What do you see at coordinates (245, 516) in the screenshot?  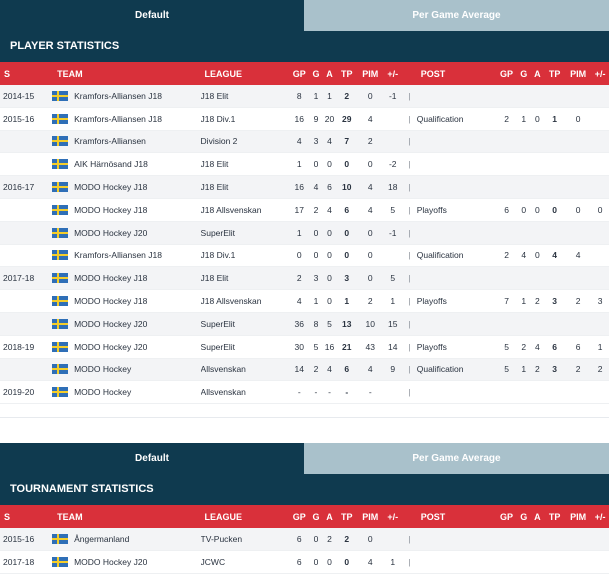 I see `col-league: LEAGUE` at bounding box center [245, 516].